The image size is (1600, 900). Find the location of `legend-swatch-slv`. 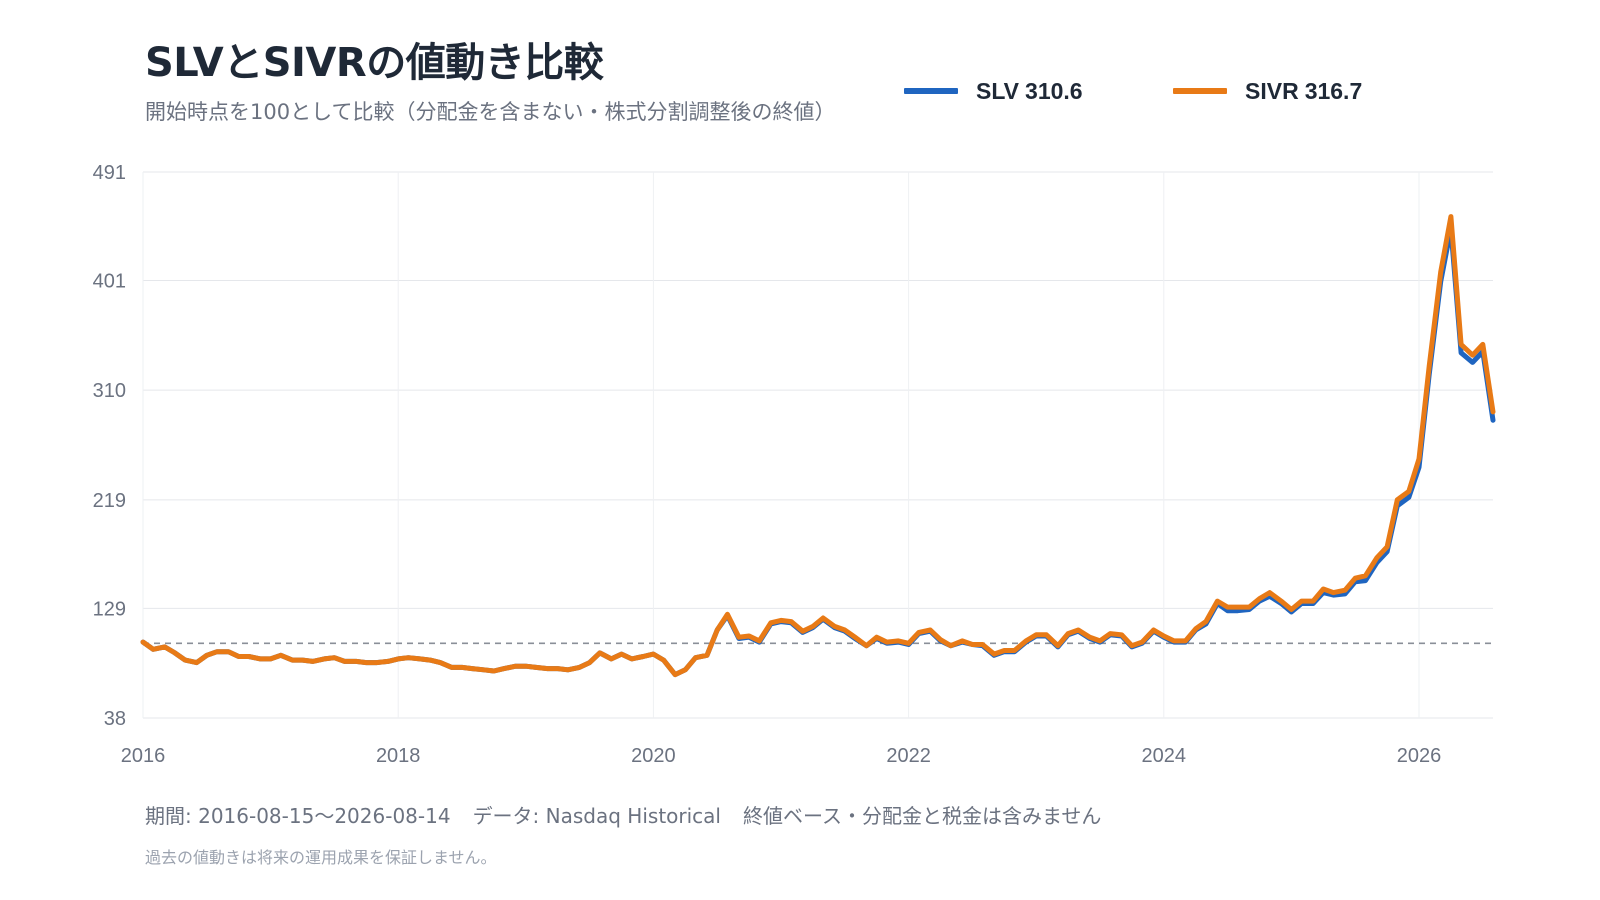

legend-swatch-slv is located at coordinates (931, 91).